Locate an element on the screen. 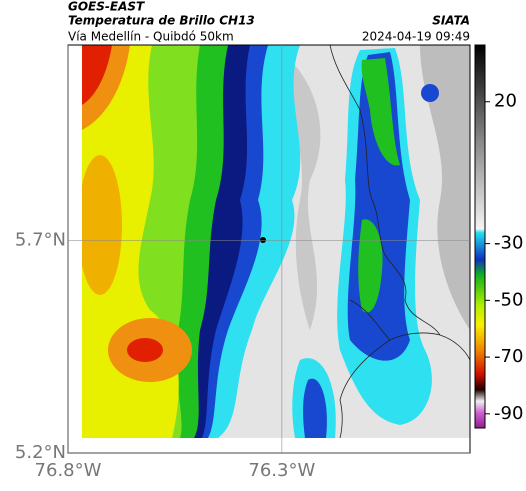 The height and width of the screenshot is (491, 526). satellite: GOES-EAST is located at coordinates (106, 7).